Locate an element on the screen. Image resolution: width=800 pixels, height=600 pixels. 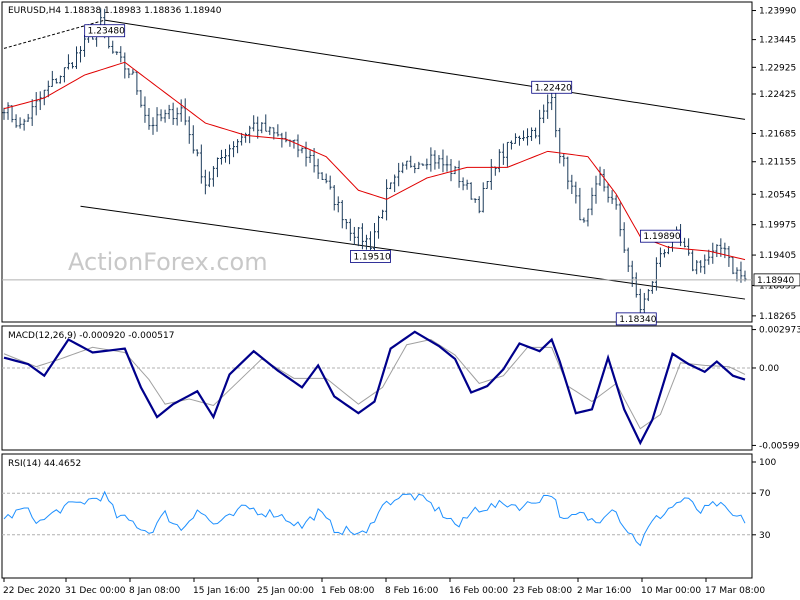
time-tick-label: 8 Jan 08:00 is located at coordinates (155, 591).